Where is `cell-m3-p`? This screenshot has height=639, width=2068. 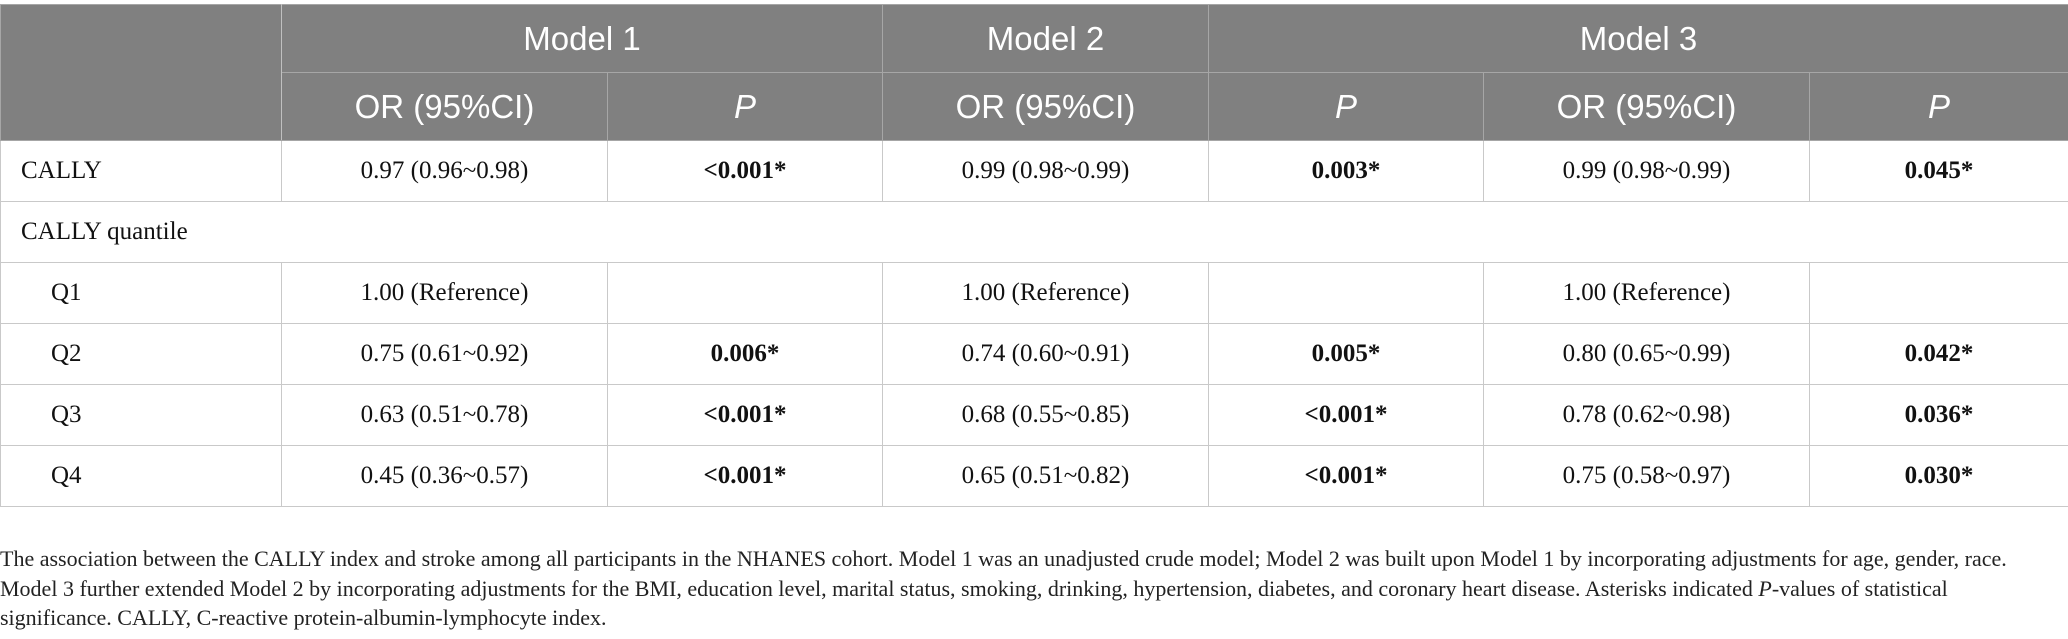
cell-m3-p is located at coordinates (1938, 293).